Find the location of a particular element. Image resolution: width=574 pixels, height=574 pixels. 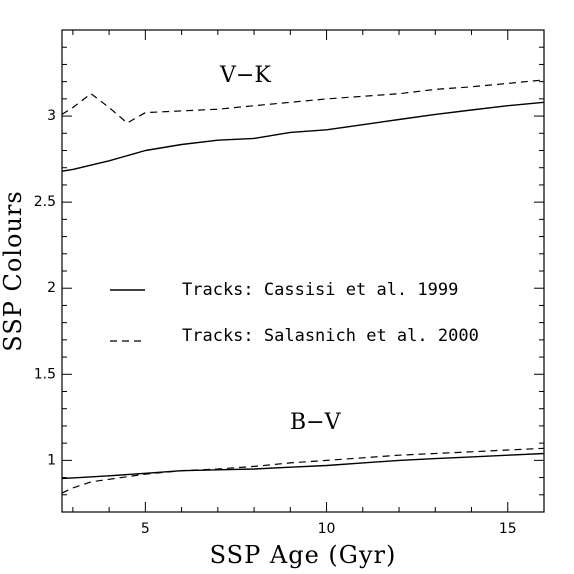

y-tick-label: 1 is located at coordinates (51, 460).